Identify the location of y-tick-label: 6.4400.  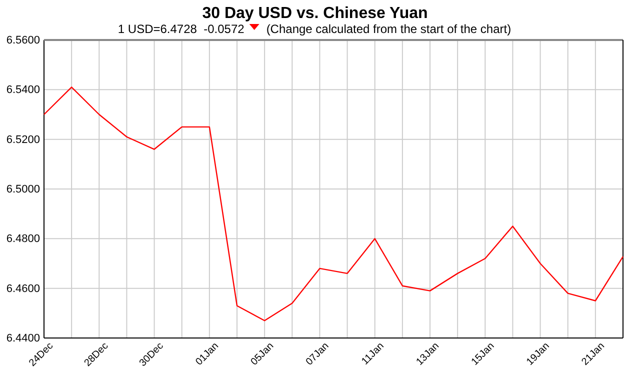
(23, 338).